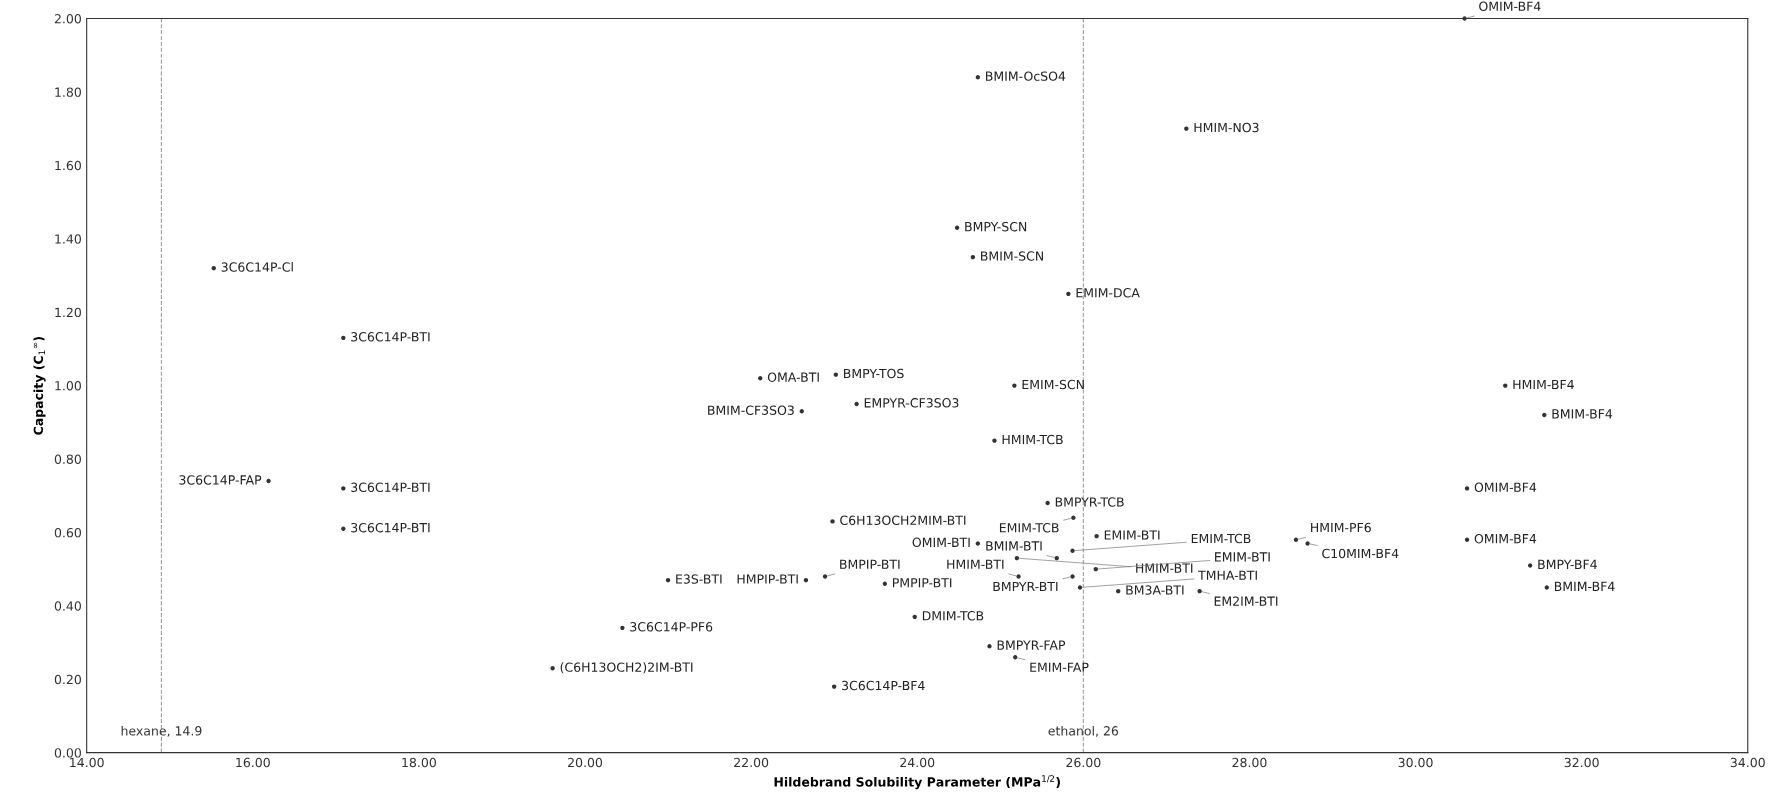  What do you see at coordinates (68, 239) in the screenshot?
I see `y-tick-label: 1.40` at bounding box center [68, 239].